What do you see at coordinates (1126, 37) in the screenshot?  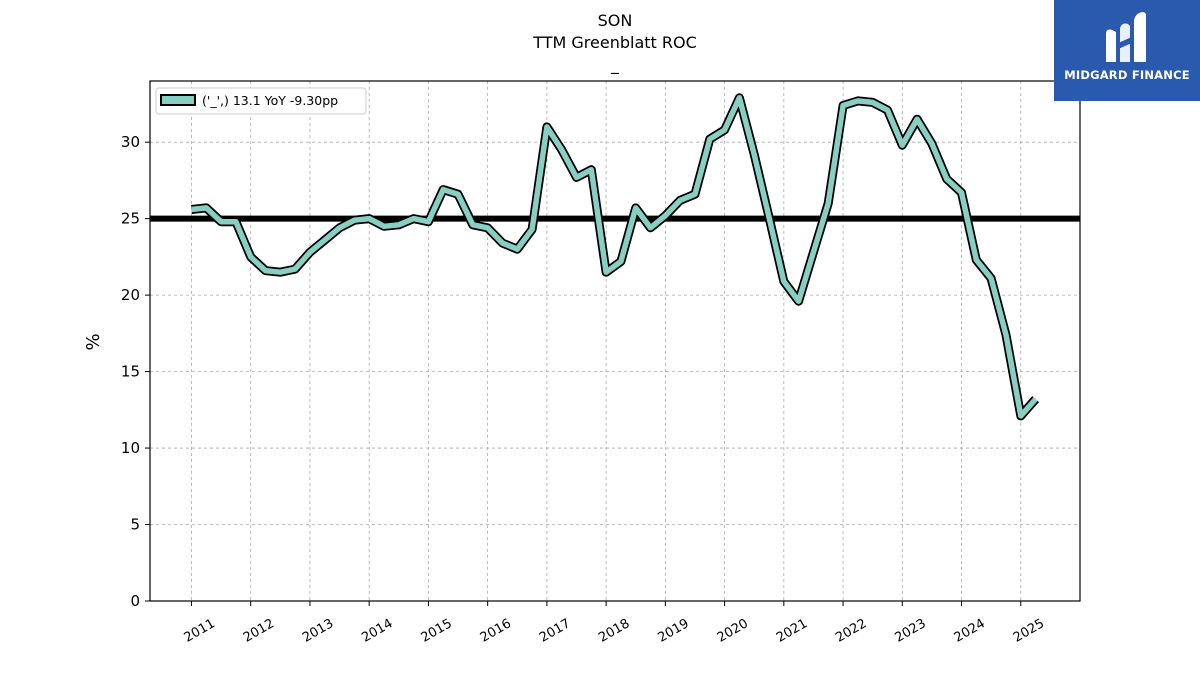 I see `midgard-logo-icon` at bounding box center [1126, 37].